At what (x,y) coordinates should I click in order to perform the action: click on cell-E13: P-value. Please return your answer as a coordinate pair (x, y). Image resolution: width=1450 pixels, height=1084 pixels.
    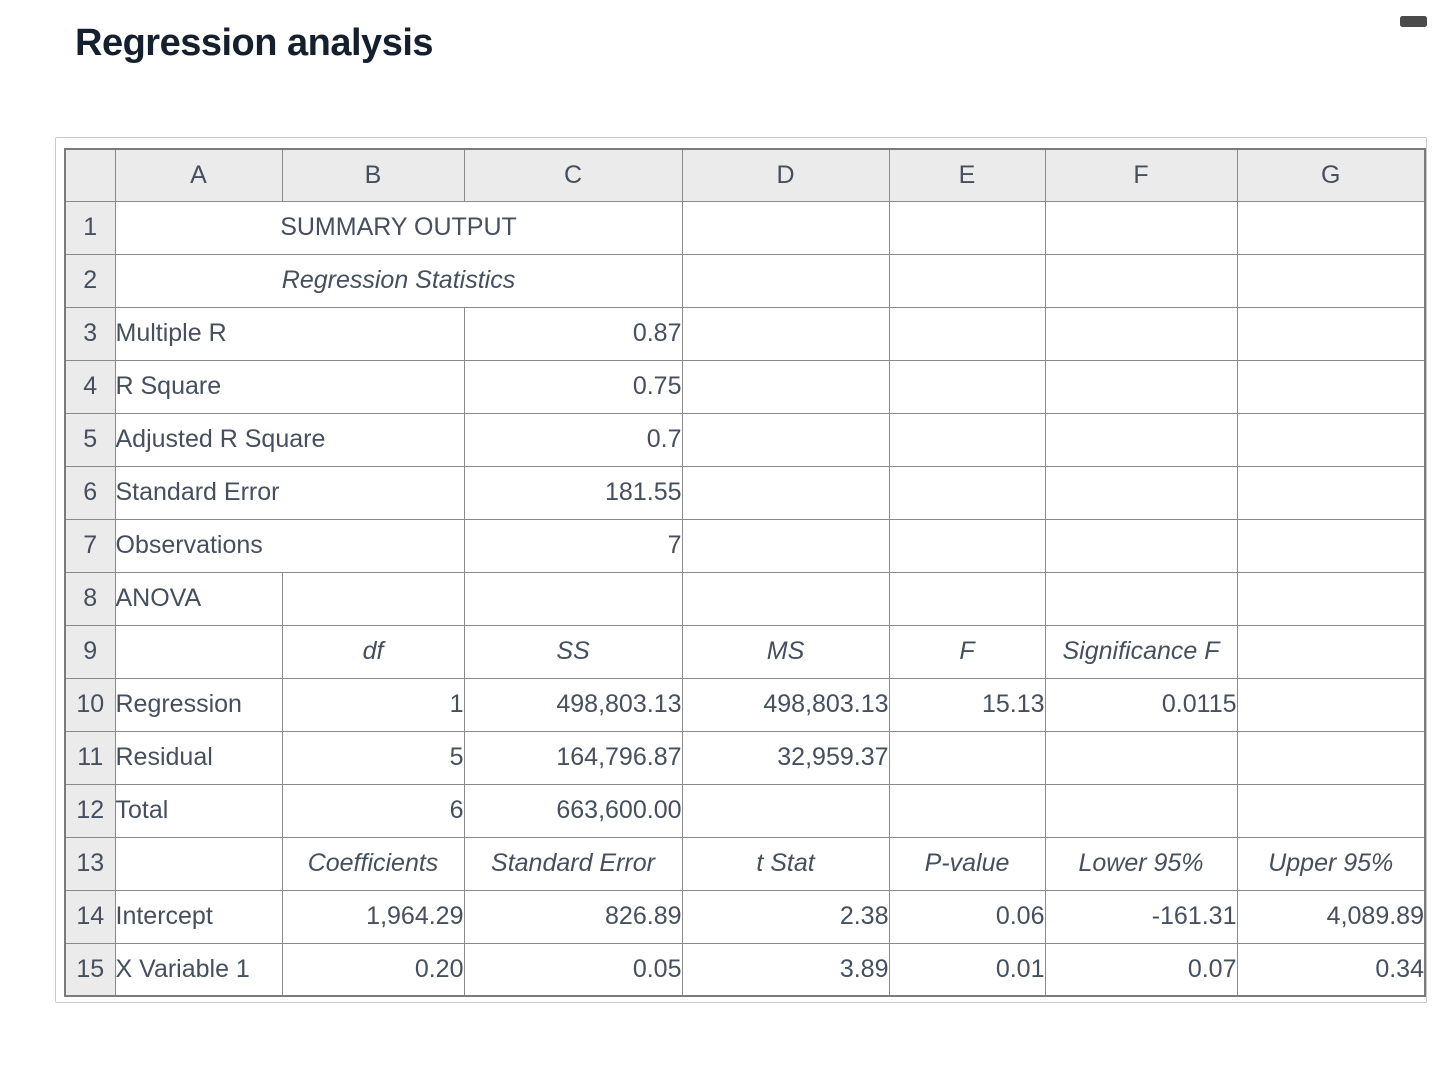
    Looking at the image, I should click on (967, 863).